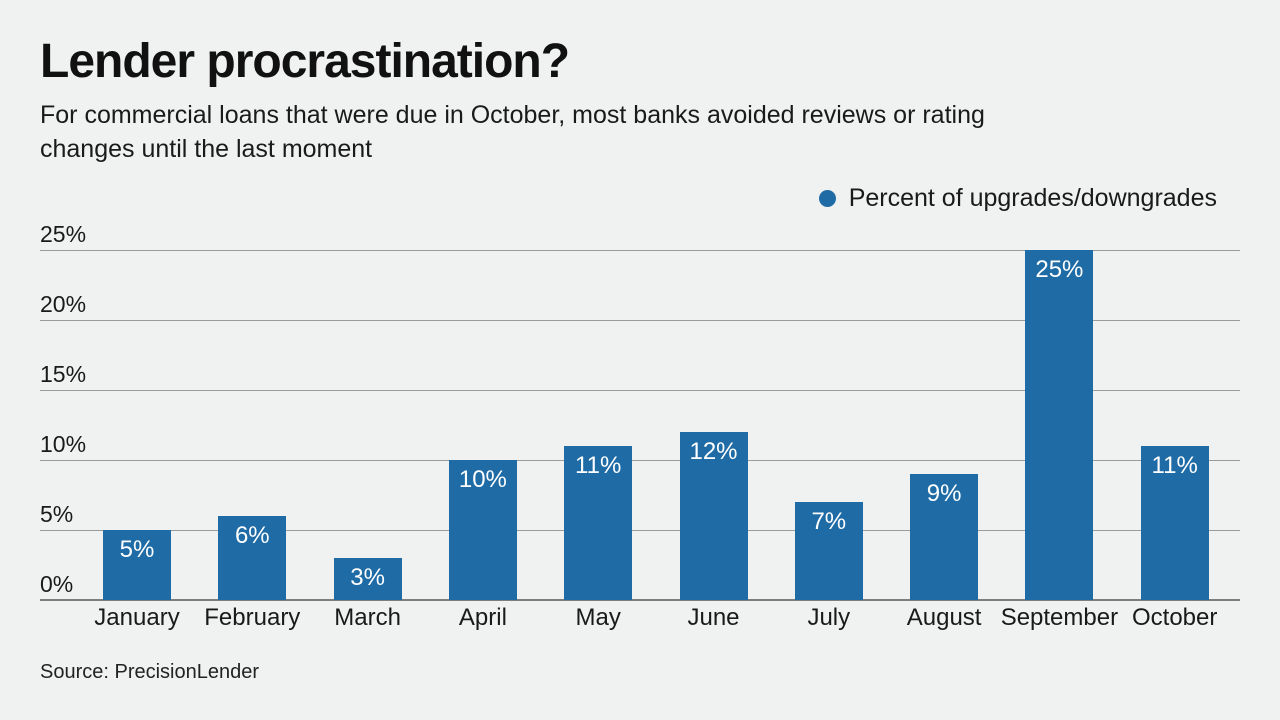  Describe the element at coordinates (63, 234) in the screenshot. I see `y-axis-tick-label: 25%` at that location.